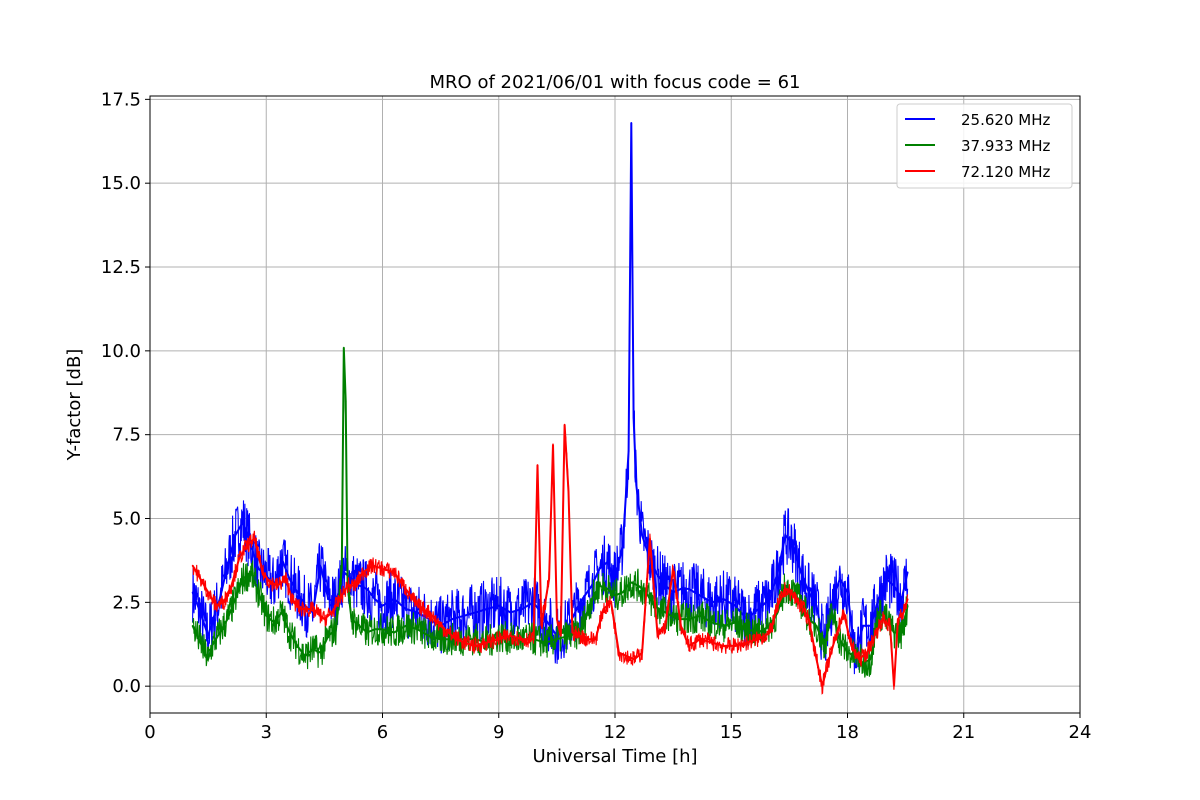  Describe the element at coordinates (126, 602) in the screenshot. I see `y-tick-label: 2.5` at that location.